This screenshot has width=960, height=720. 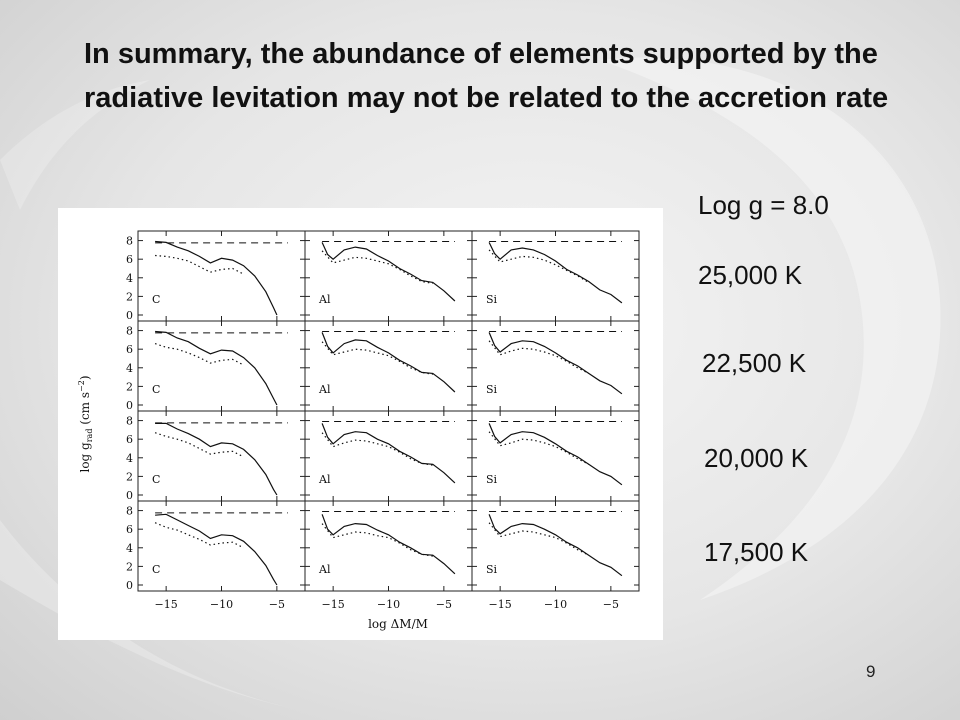 What do you see at coordinates (388, 362) in the screenshot?
I see `solid-curve-al-r2` at bounding box center [388, 362].